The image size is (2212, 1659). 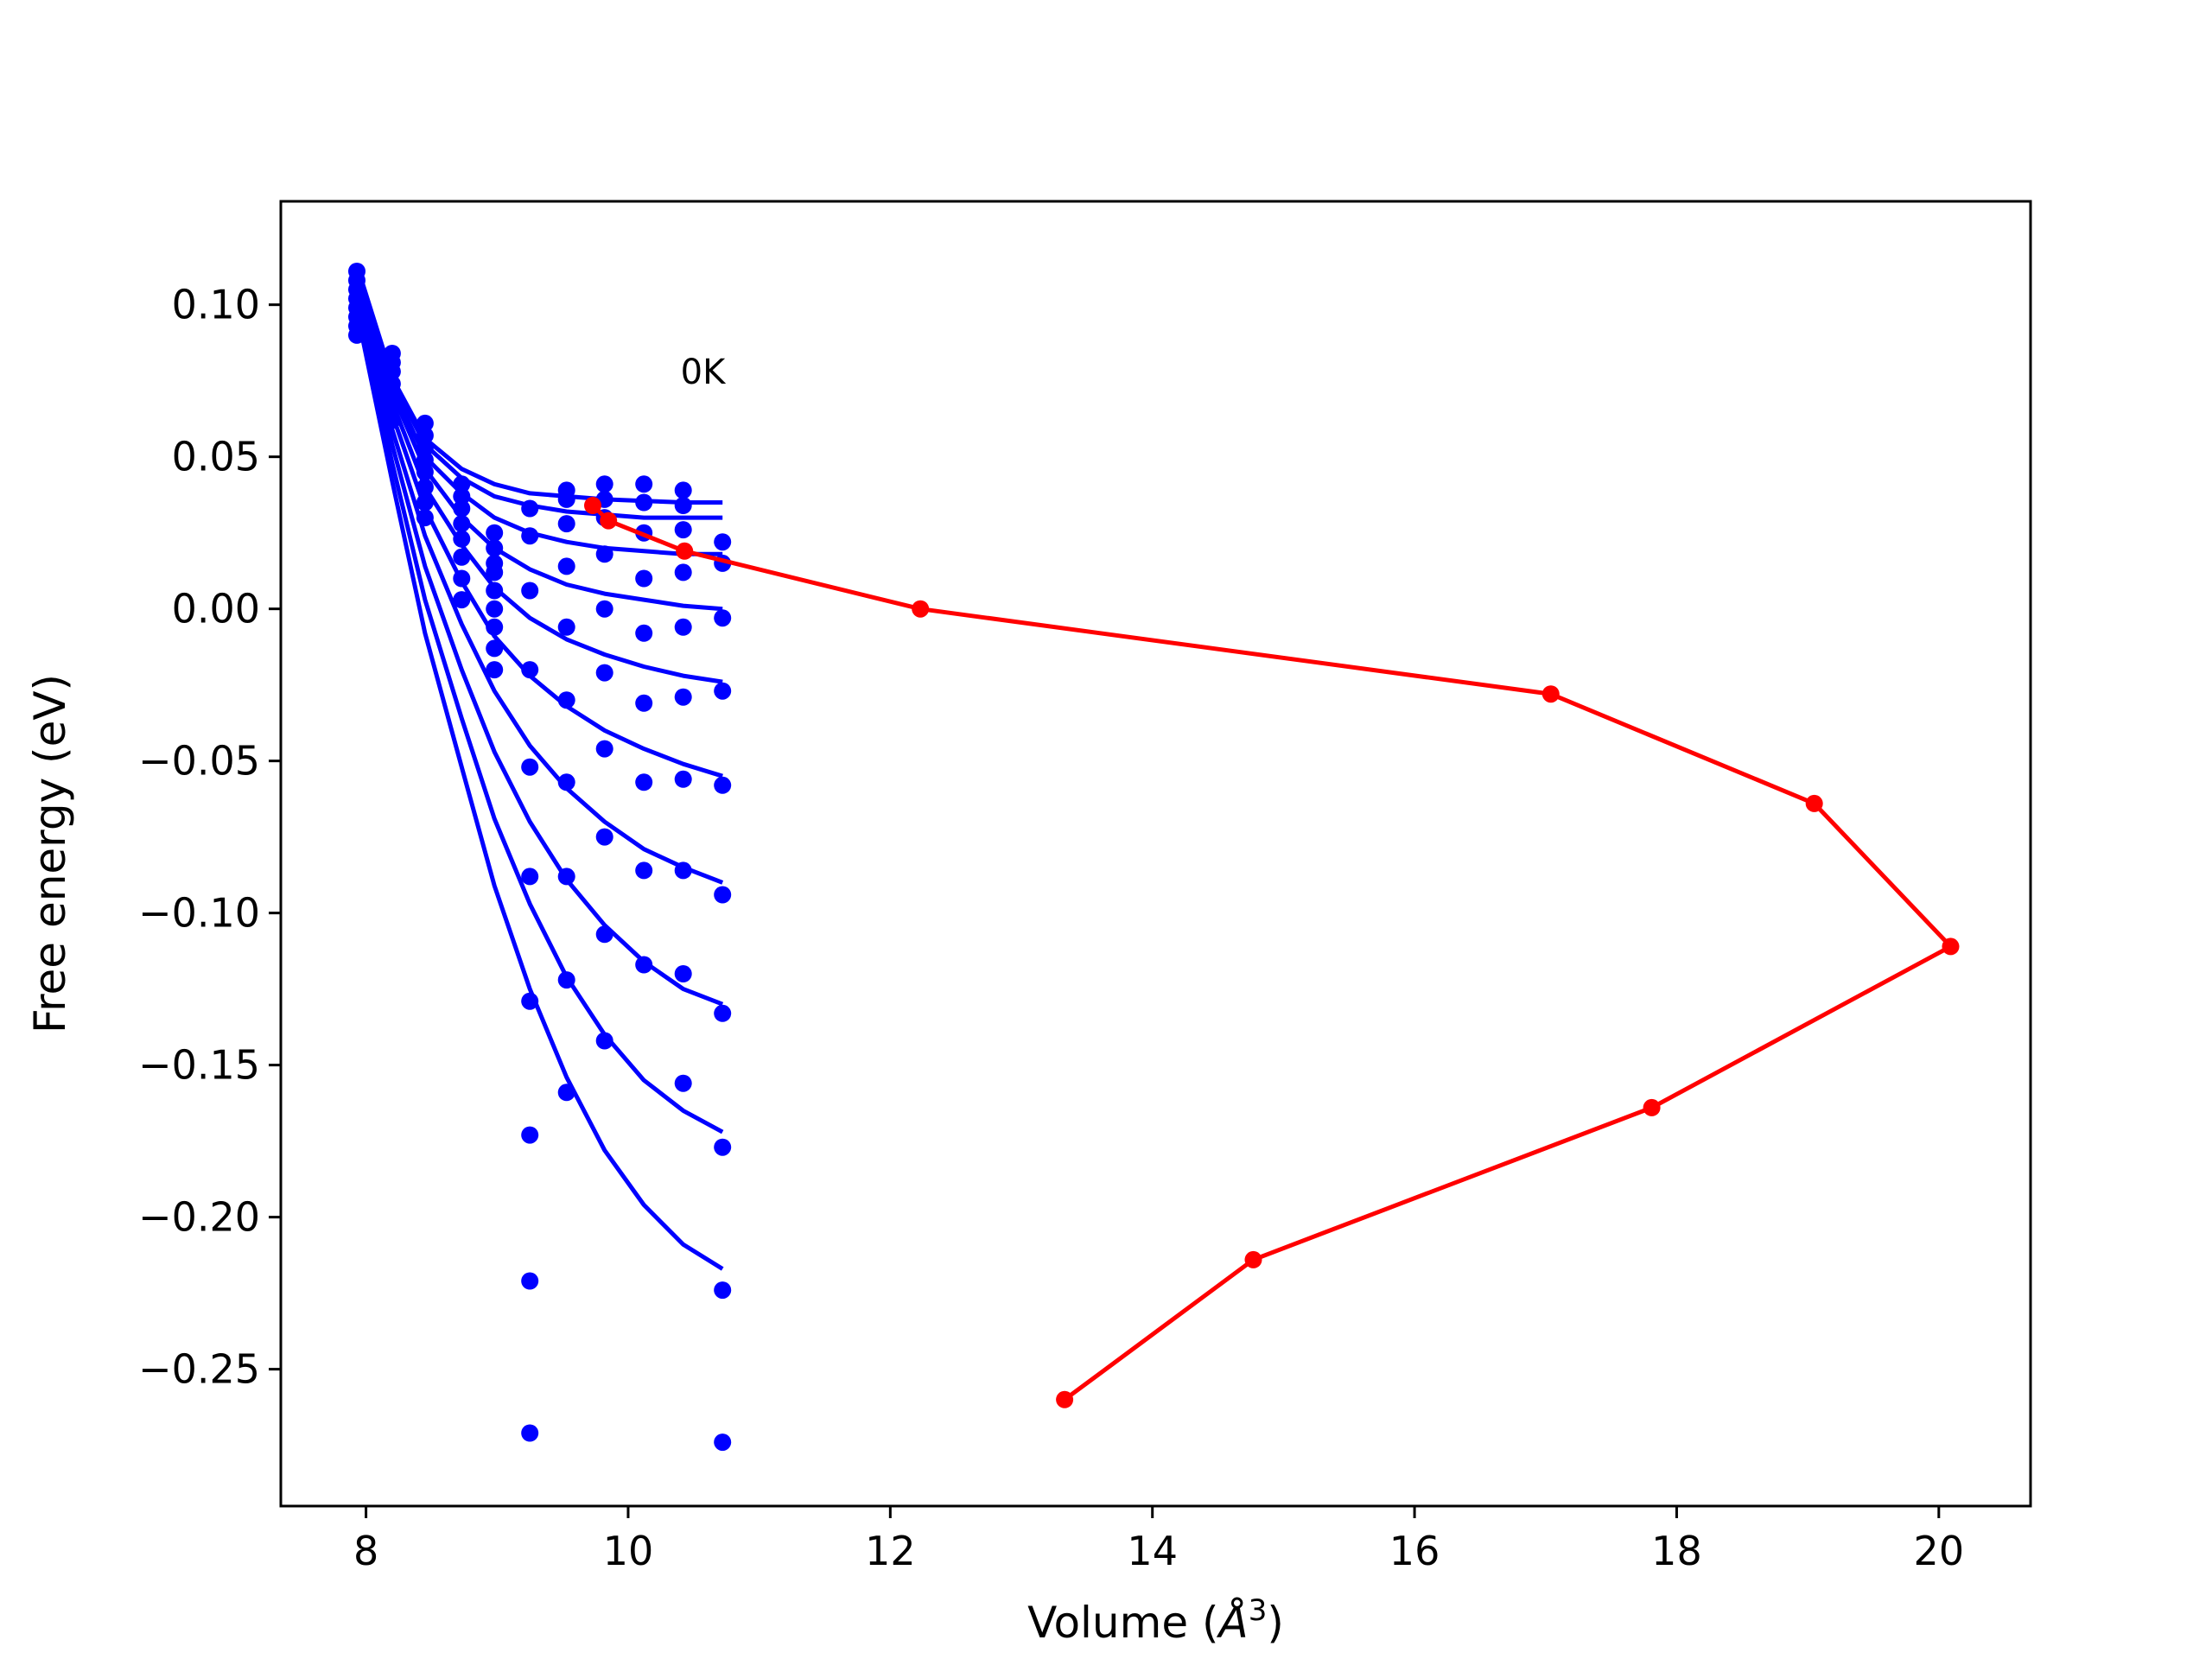 I want to click on x-axis-label: Volume (Å3), so click(x=1155, y=1620).